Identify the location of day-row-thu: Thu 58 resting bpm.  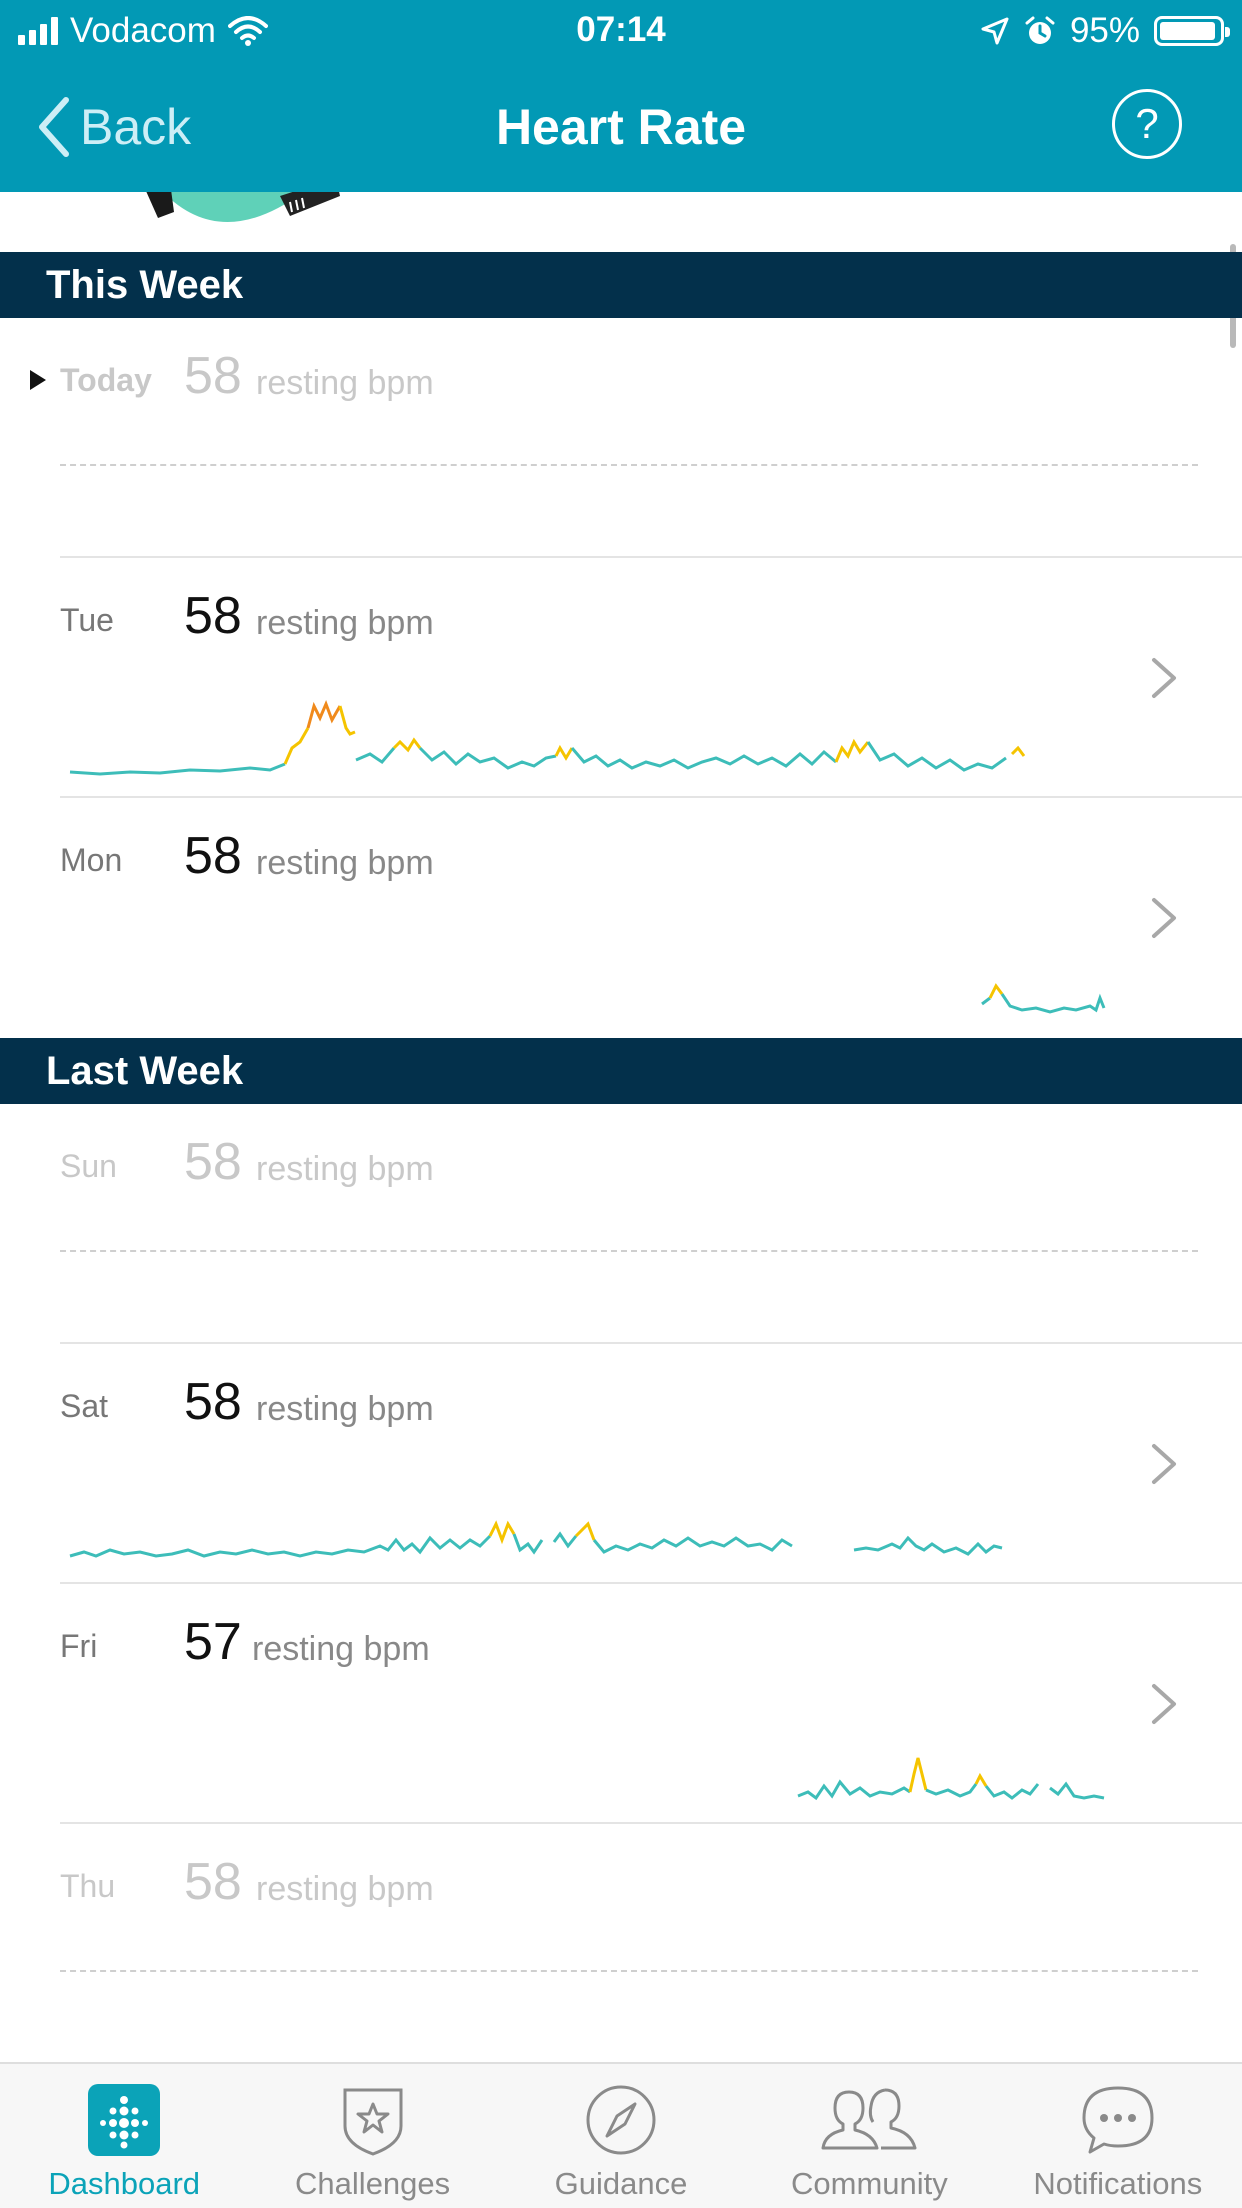
(621, 1943).